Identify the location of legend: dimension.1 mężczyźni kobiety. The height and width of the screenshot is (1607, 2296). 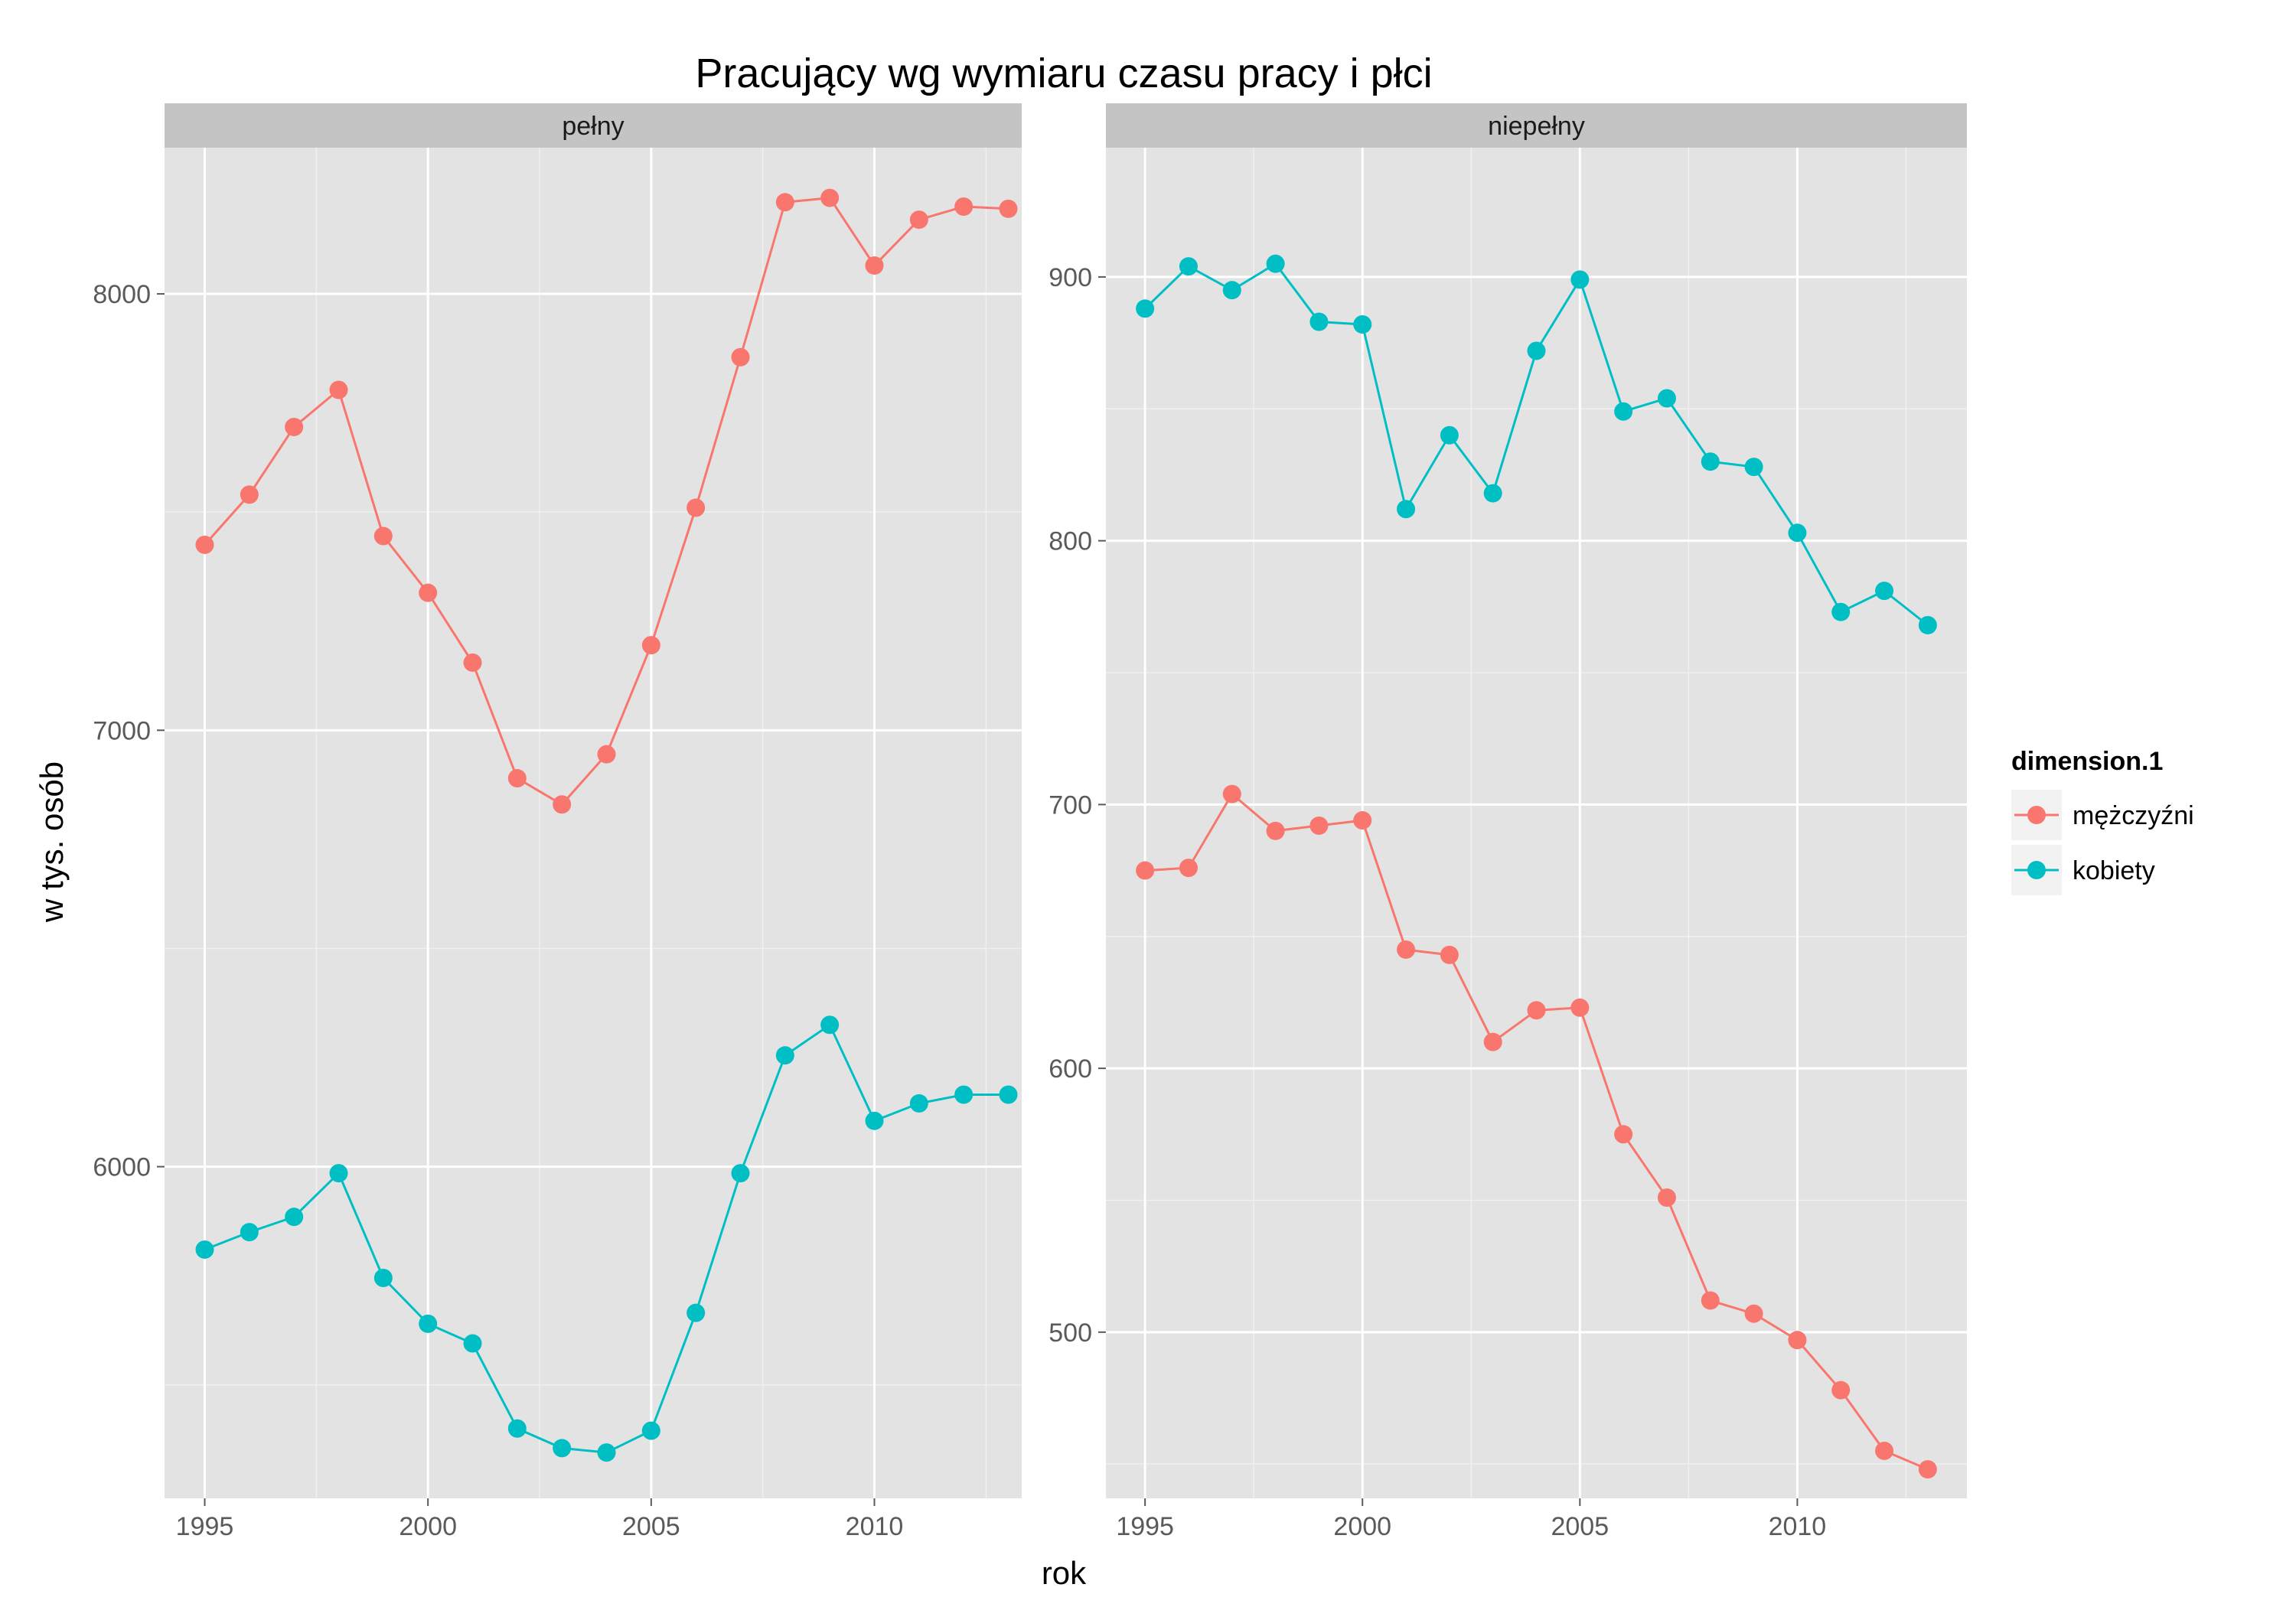
(2102, 821).